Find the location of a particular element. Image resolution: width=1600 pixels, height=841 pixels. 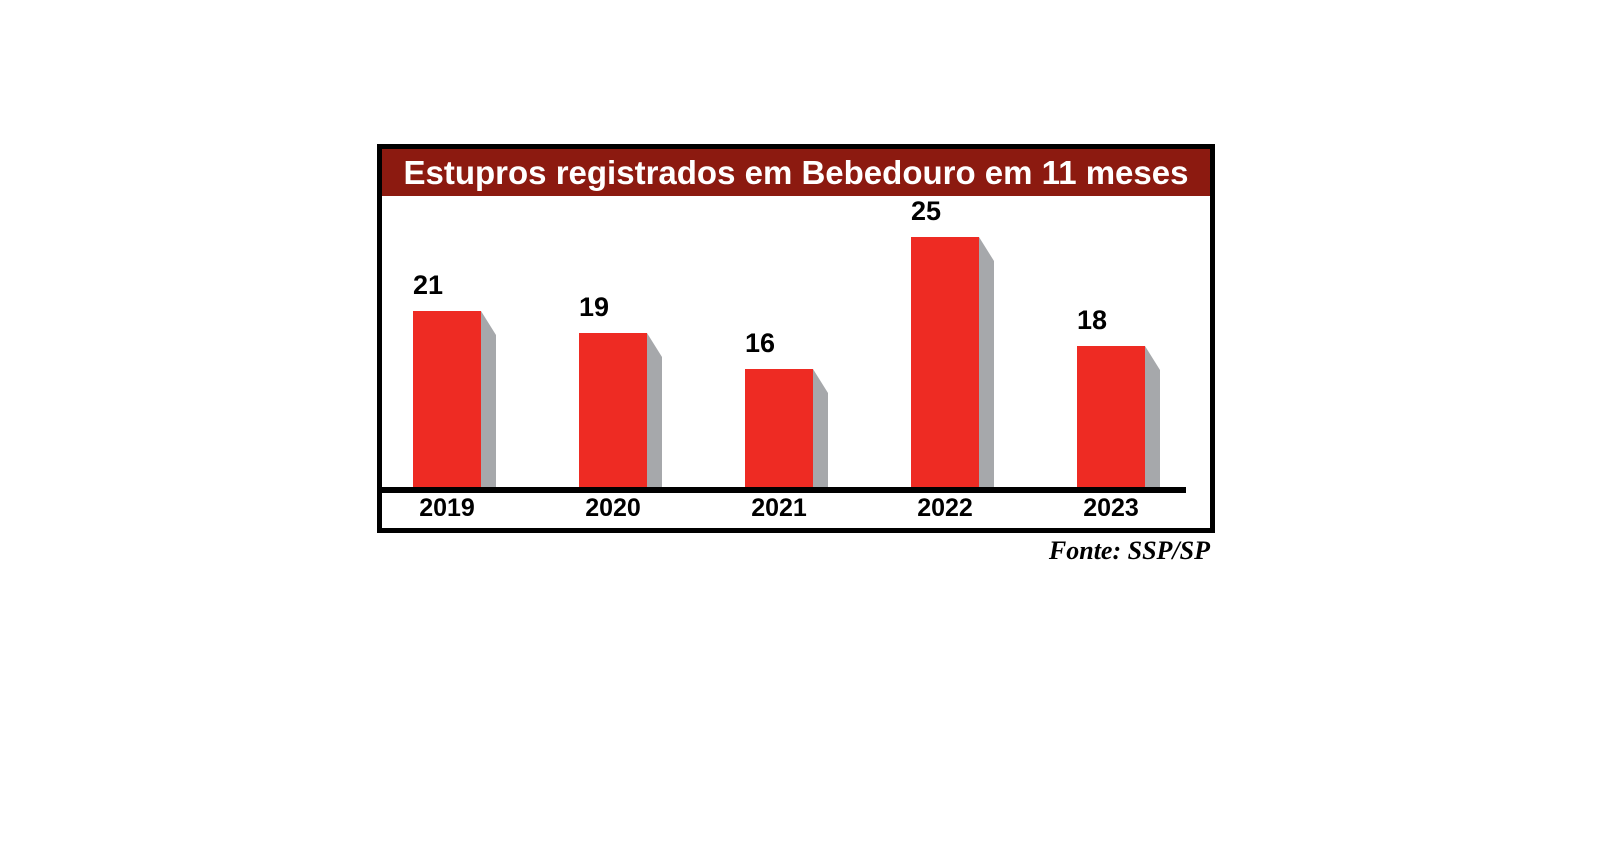

source-note: Fonte: SSP/SP is located at coordinates (1129, 550).